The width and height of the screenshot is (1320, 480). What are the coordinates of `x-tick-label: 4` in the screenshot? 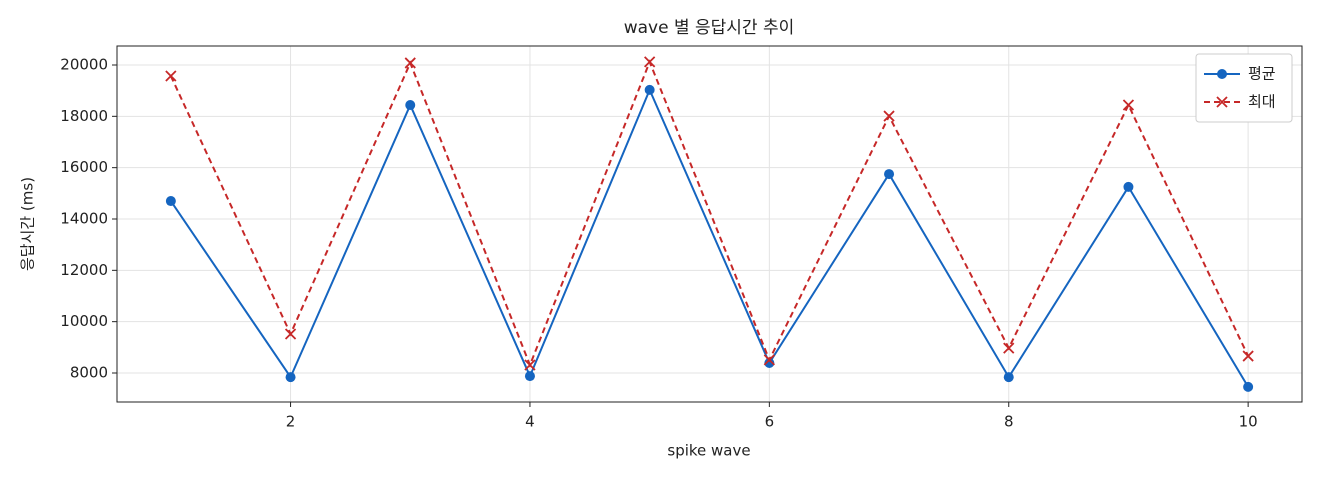 It's located at (530, 422).